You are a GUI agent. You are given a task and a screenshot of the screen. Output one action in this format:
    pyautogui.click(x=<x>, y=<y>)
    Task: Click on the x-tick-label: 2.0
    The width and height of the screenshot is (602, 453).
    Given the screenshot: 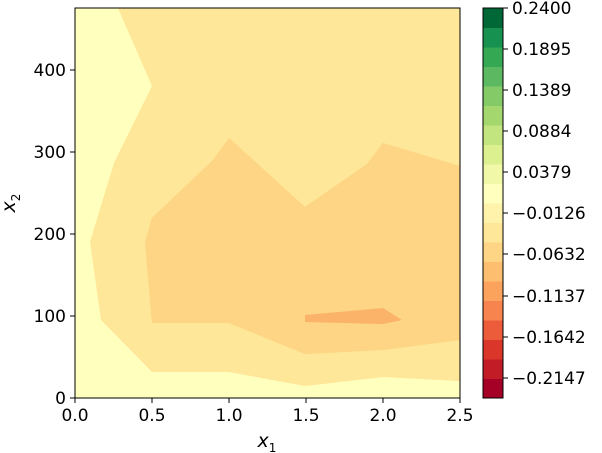 What is the action you would take?
    pyautogui.click(x=382, y=416)
    